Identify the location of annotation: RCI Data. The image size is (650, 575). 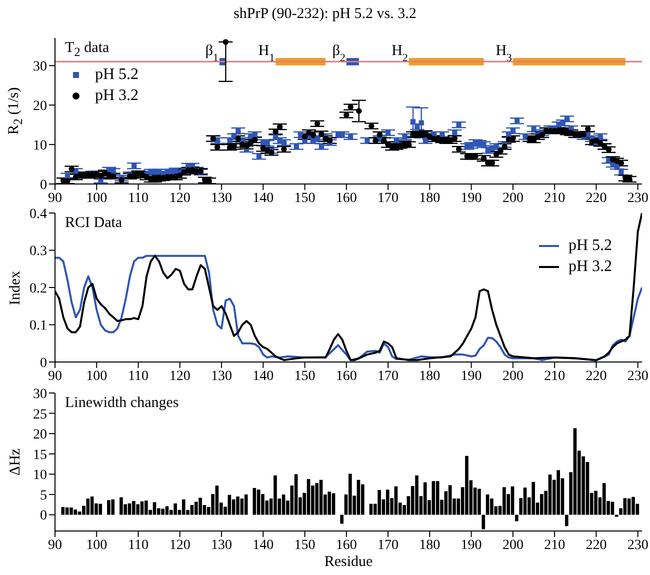
(93, 223).